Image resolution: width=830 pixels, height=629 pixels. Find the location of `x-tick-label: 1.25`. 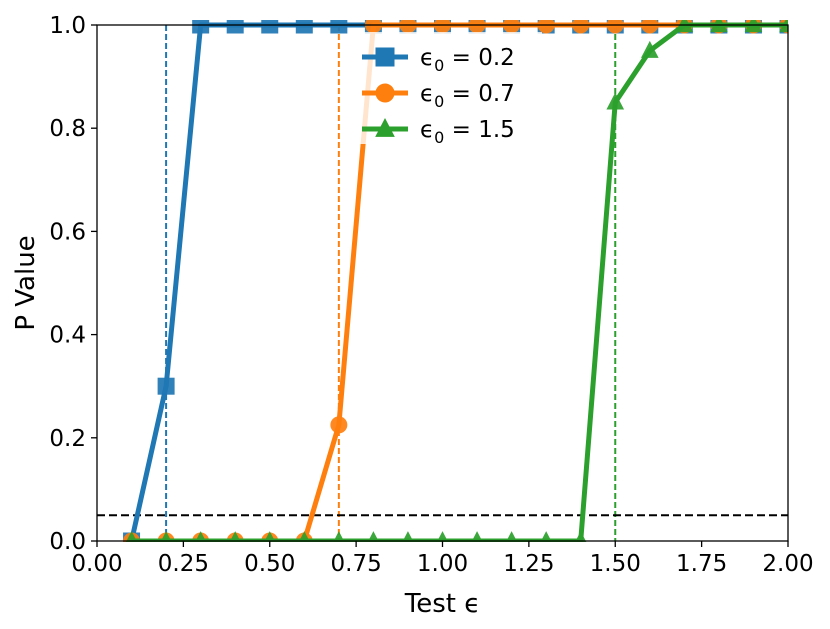

x-tick-label: 1.25 is located at coordinates (528, 564).